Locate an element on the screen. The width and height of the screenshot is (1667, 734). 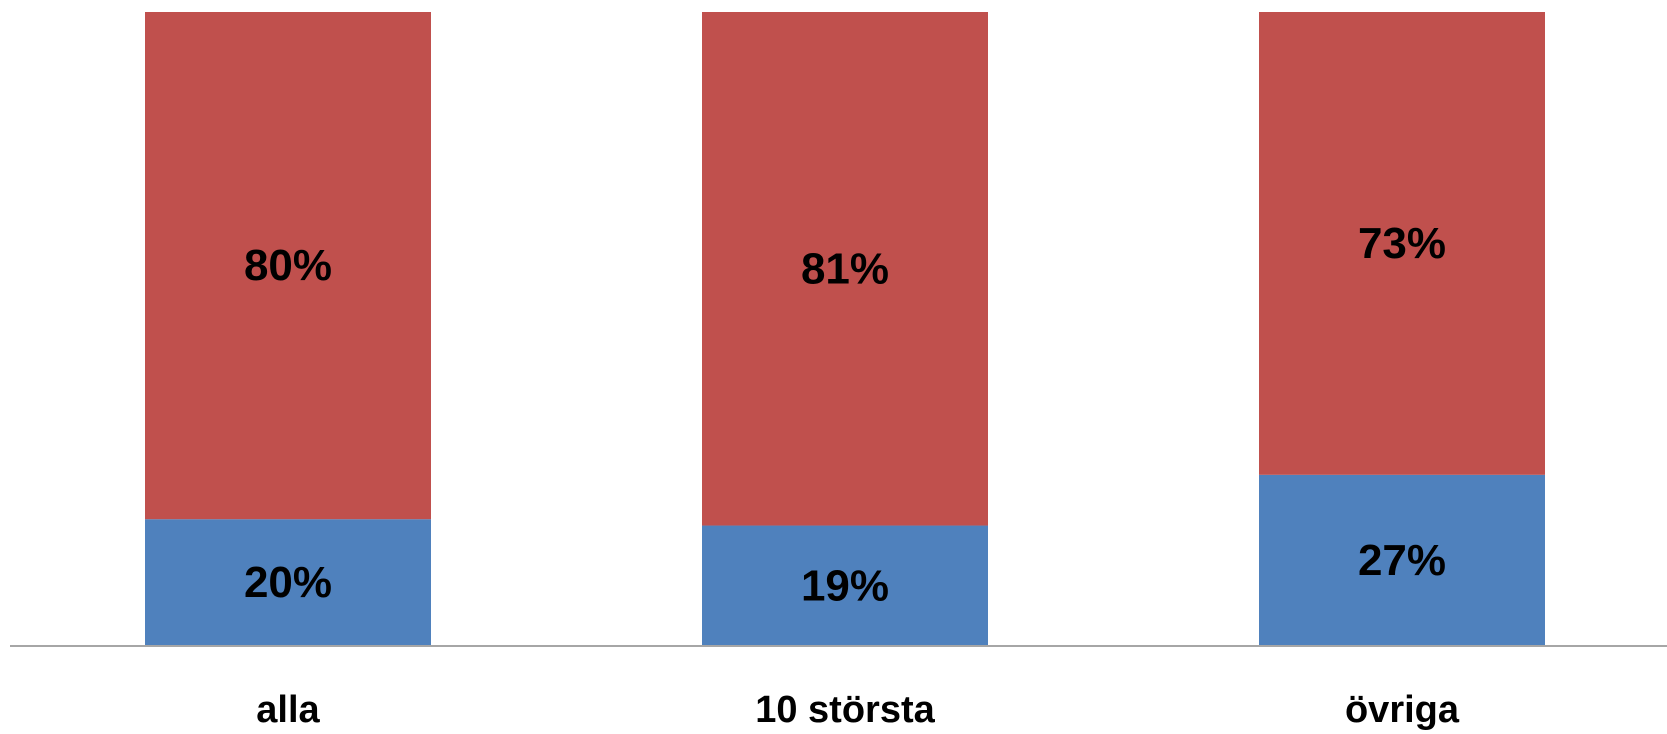
category-label-2: 10 största is located at coordinates (845, 710).